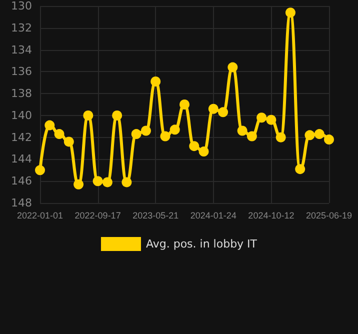 The width and height of the screenshot is (358, 334). What do you see at coordinates (97, 215) in the screenshot?
I see `x-tick-label: 2022-09-17` at bounding box center [97, 215].